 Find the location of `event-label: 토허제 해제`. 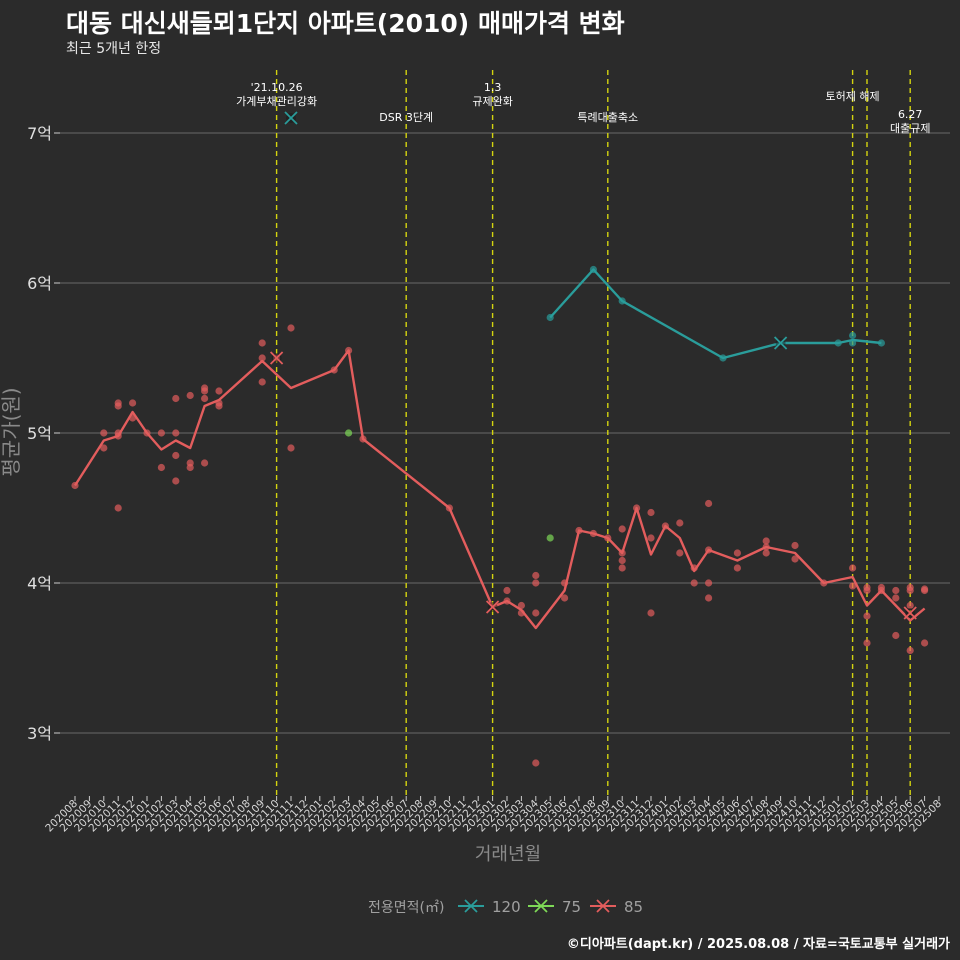

event-label: 토허제 해제 is located at coordinates (853, 96).